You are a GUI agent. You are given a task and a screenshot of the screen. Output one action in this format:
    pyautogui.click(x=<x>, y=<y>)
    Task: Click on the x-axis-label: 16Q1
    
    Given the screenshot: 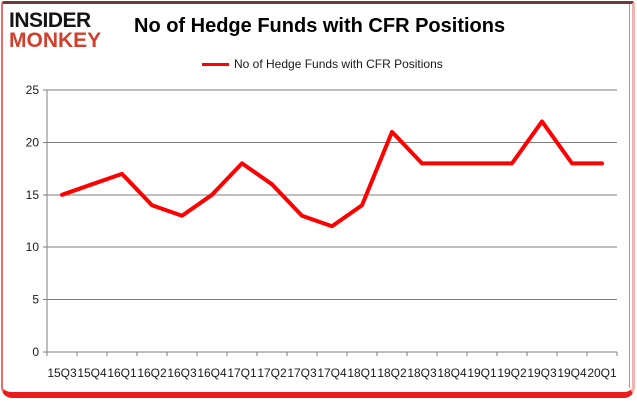 What is the action you would take?
    pyautogui.click(x=122, y=373)
    